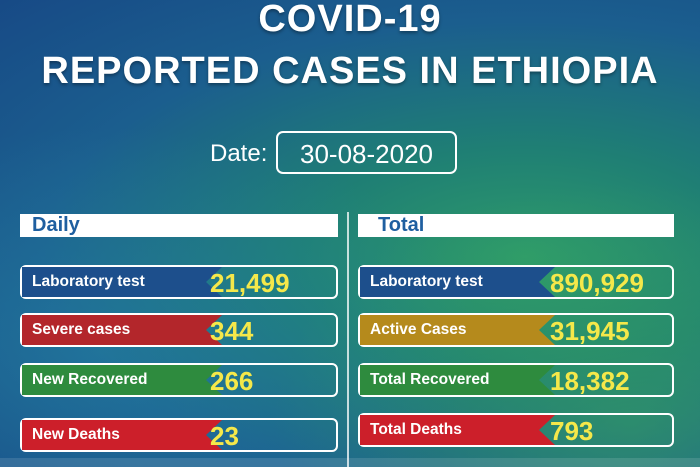  What do you see at coordinates (516, 225) in the screenshot?
I see `total-header: Total` at bounding box center [516, 225].